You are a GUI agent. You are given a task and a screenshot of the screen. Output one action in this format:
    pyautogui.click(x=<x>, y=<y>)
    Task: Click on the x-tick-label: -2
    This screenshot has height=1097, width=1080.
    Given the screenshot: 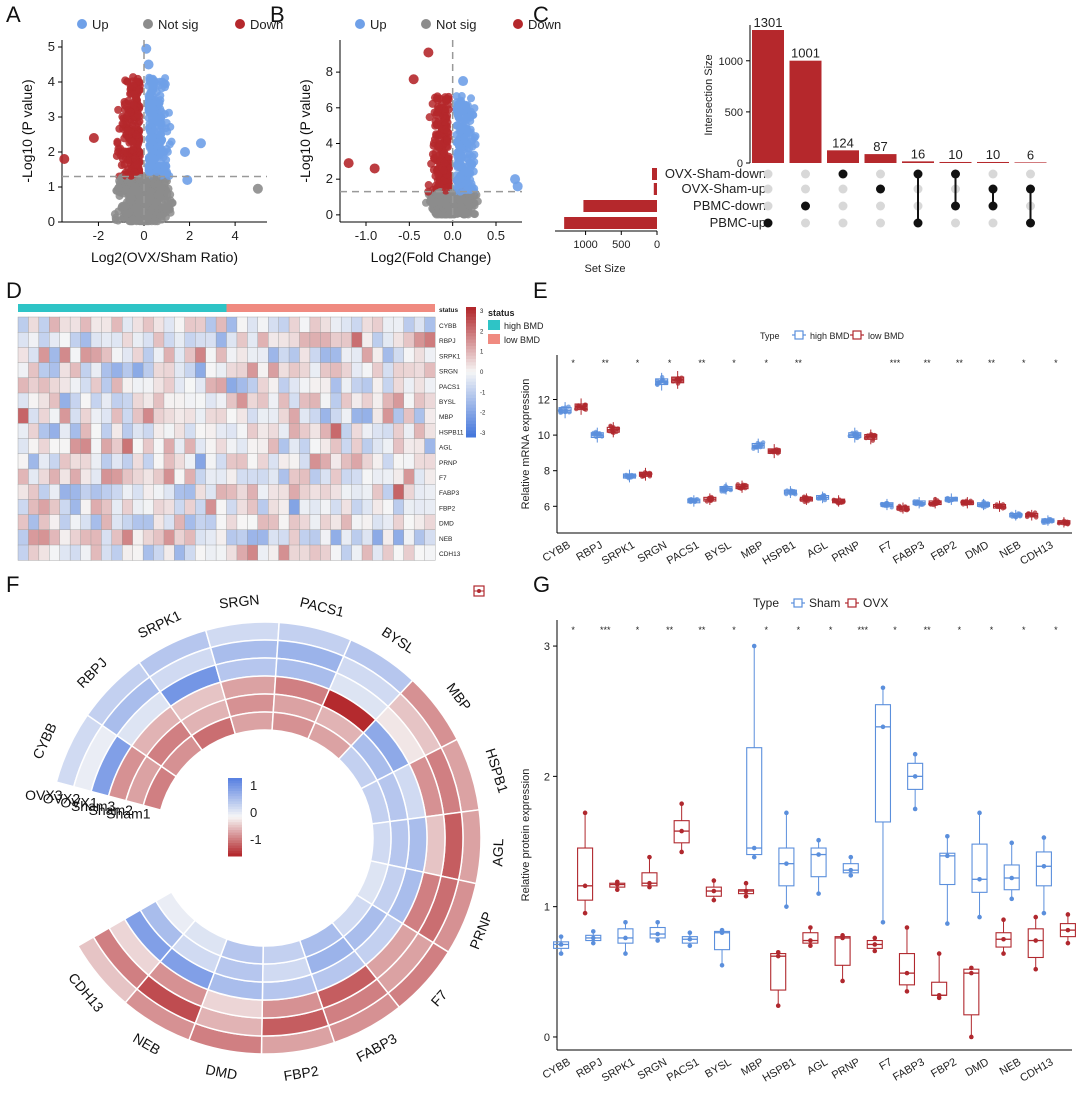 What is the action you would take?
    pyautogui.click(x=99, y=235)
    